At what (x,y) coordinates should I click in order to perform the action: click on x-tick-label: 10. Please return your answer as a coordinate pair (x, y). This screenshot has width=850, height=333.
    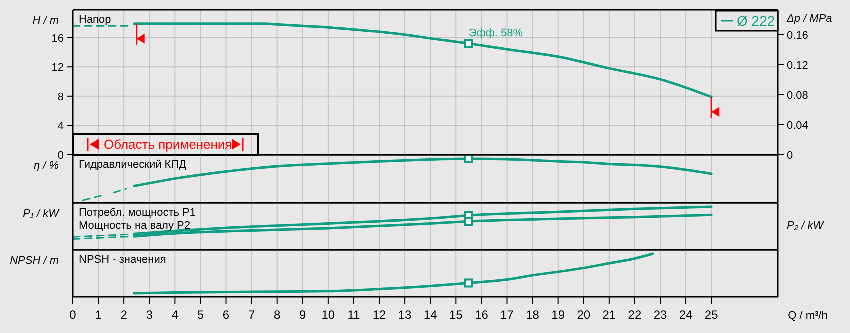
    Looking at the image, I should click on (329, 315).